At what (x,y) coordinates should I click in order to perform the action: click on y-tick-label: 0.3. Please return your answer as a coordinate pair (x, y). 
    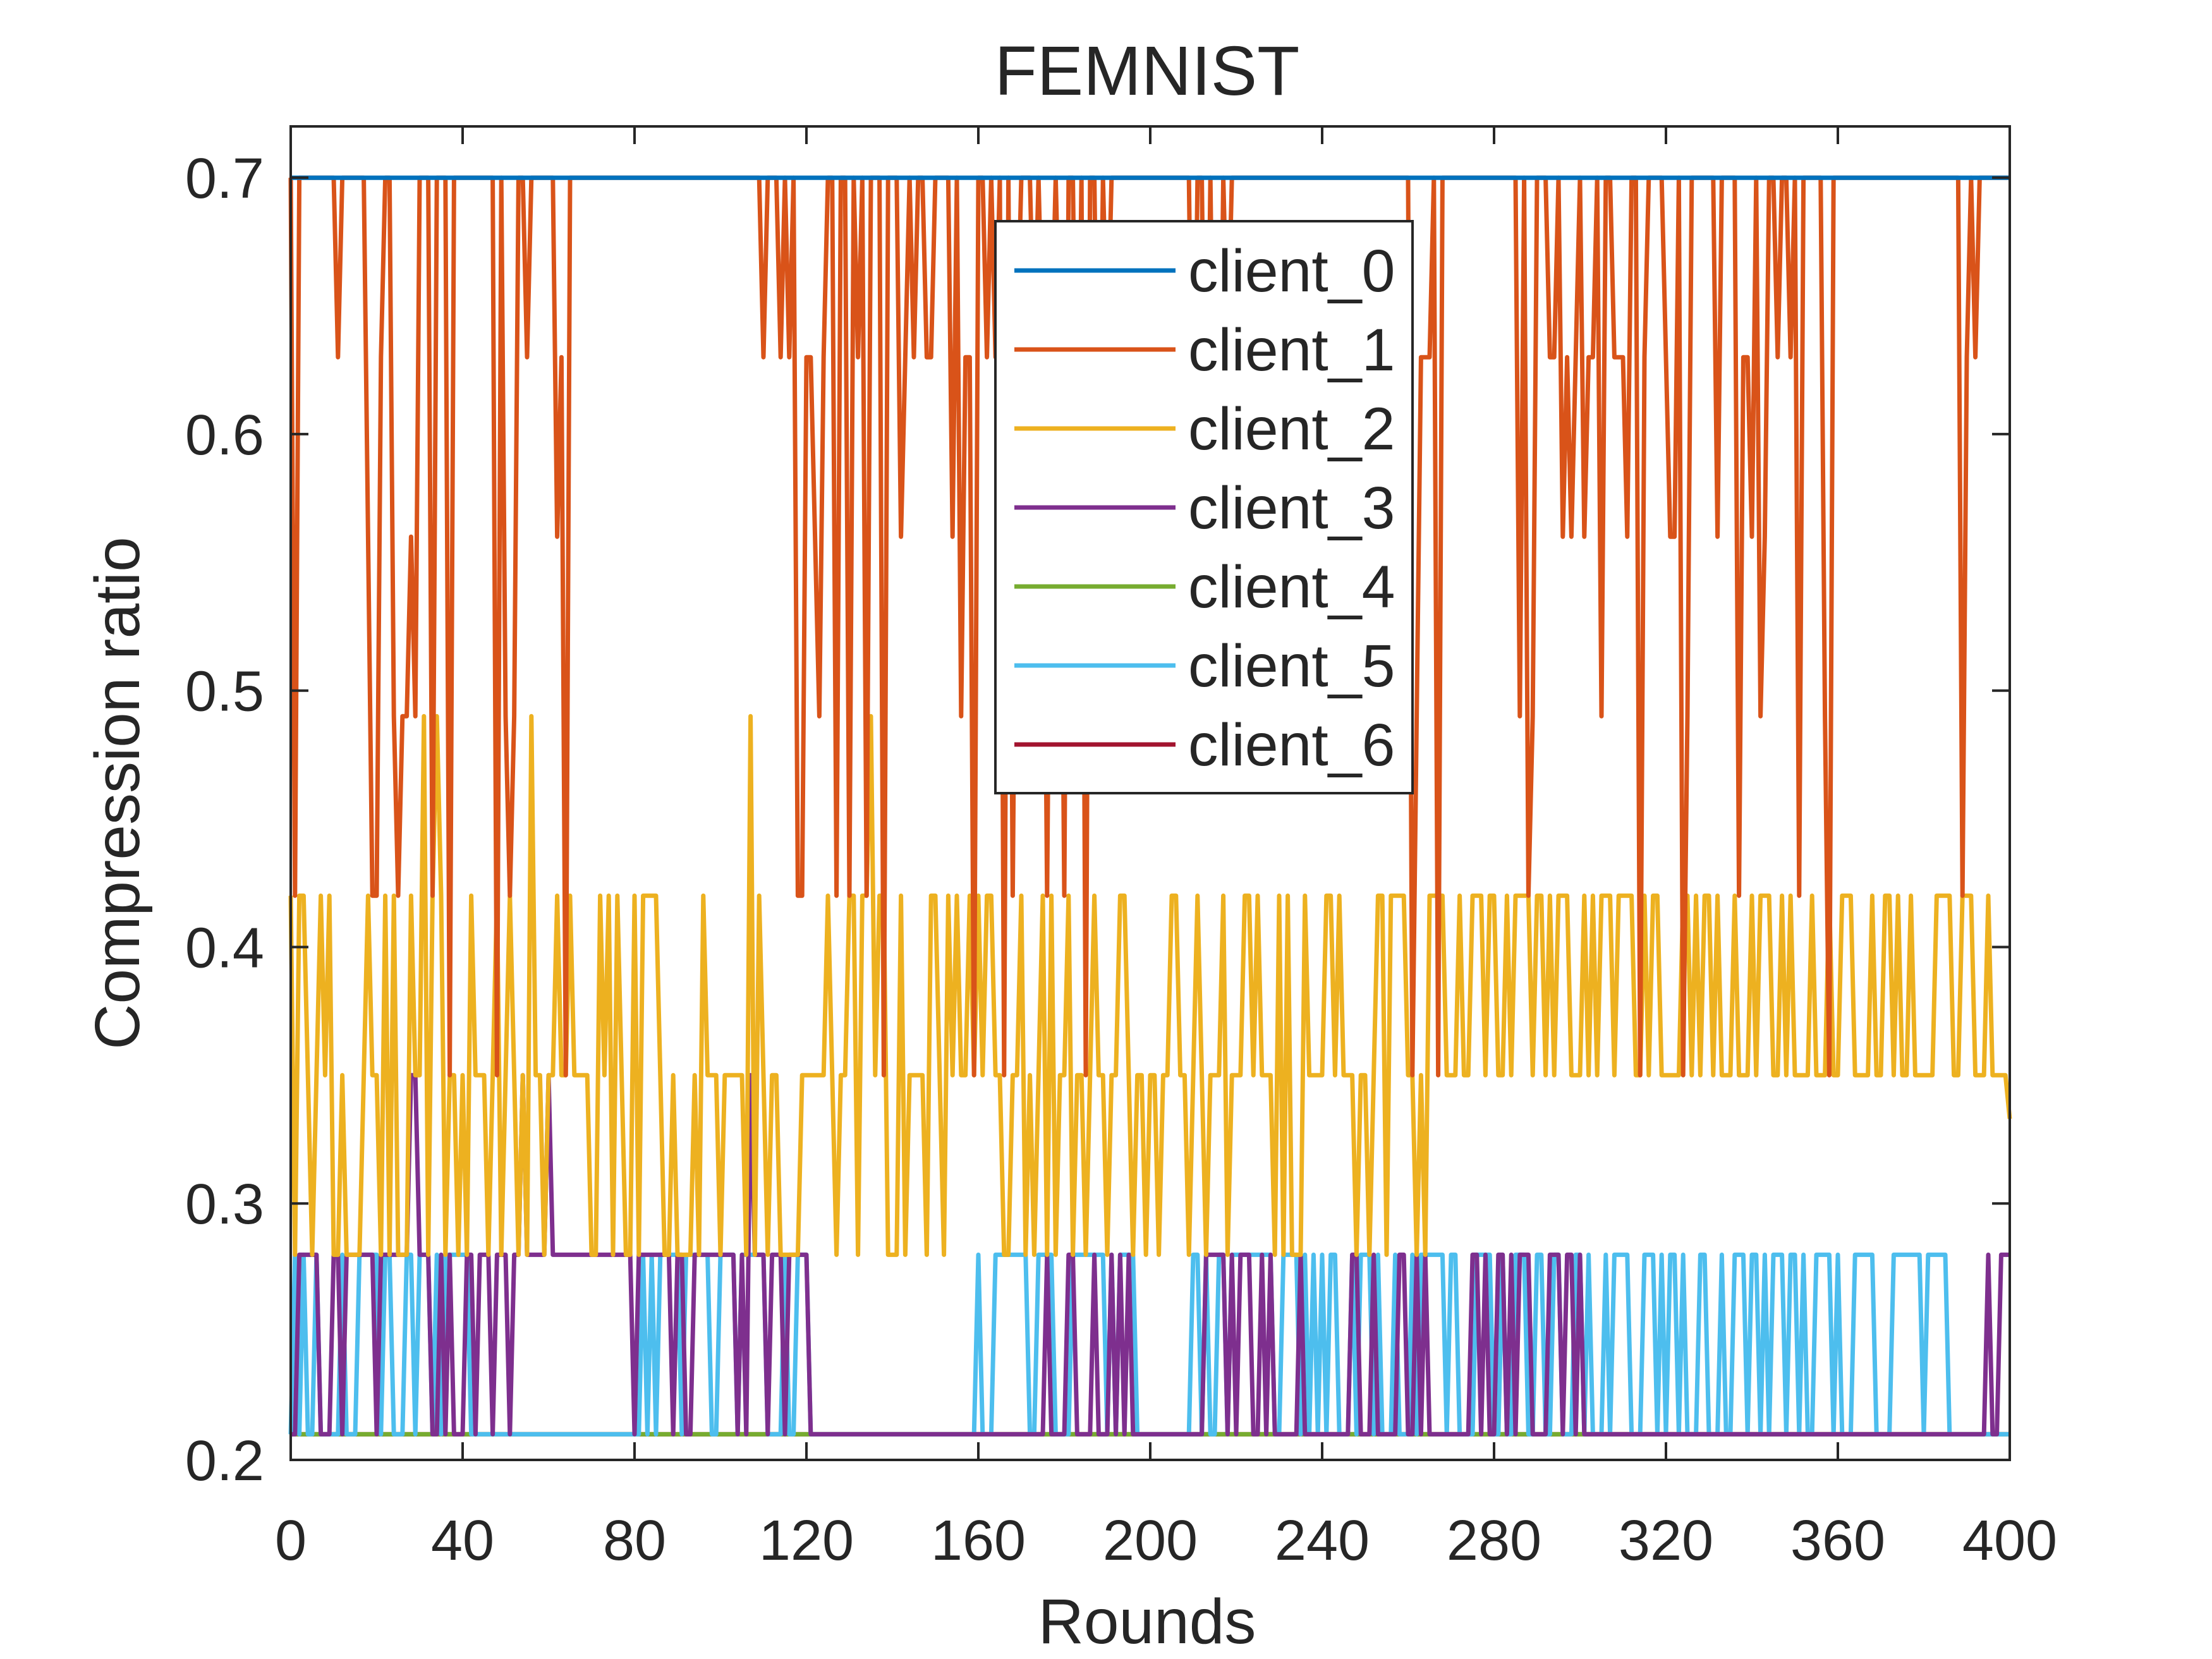
    Looking at the image, I should click on (224, 1204).